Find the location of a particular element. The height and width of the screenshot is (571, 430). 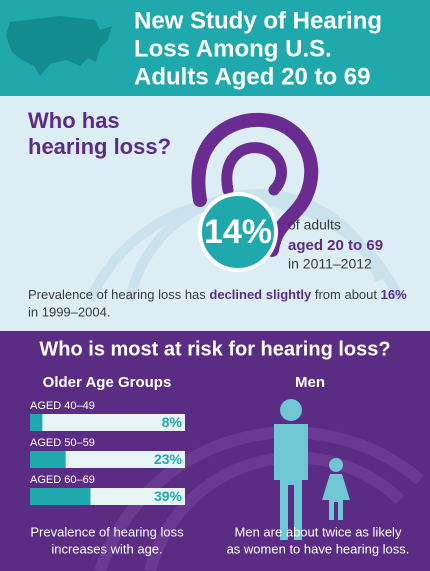

man-figure is located at coordinates (291, 469).